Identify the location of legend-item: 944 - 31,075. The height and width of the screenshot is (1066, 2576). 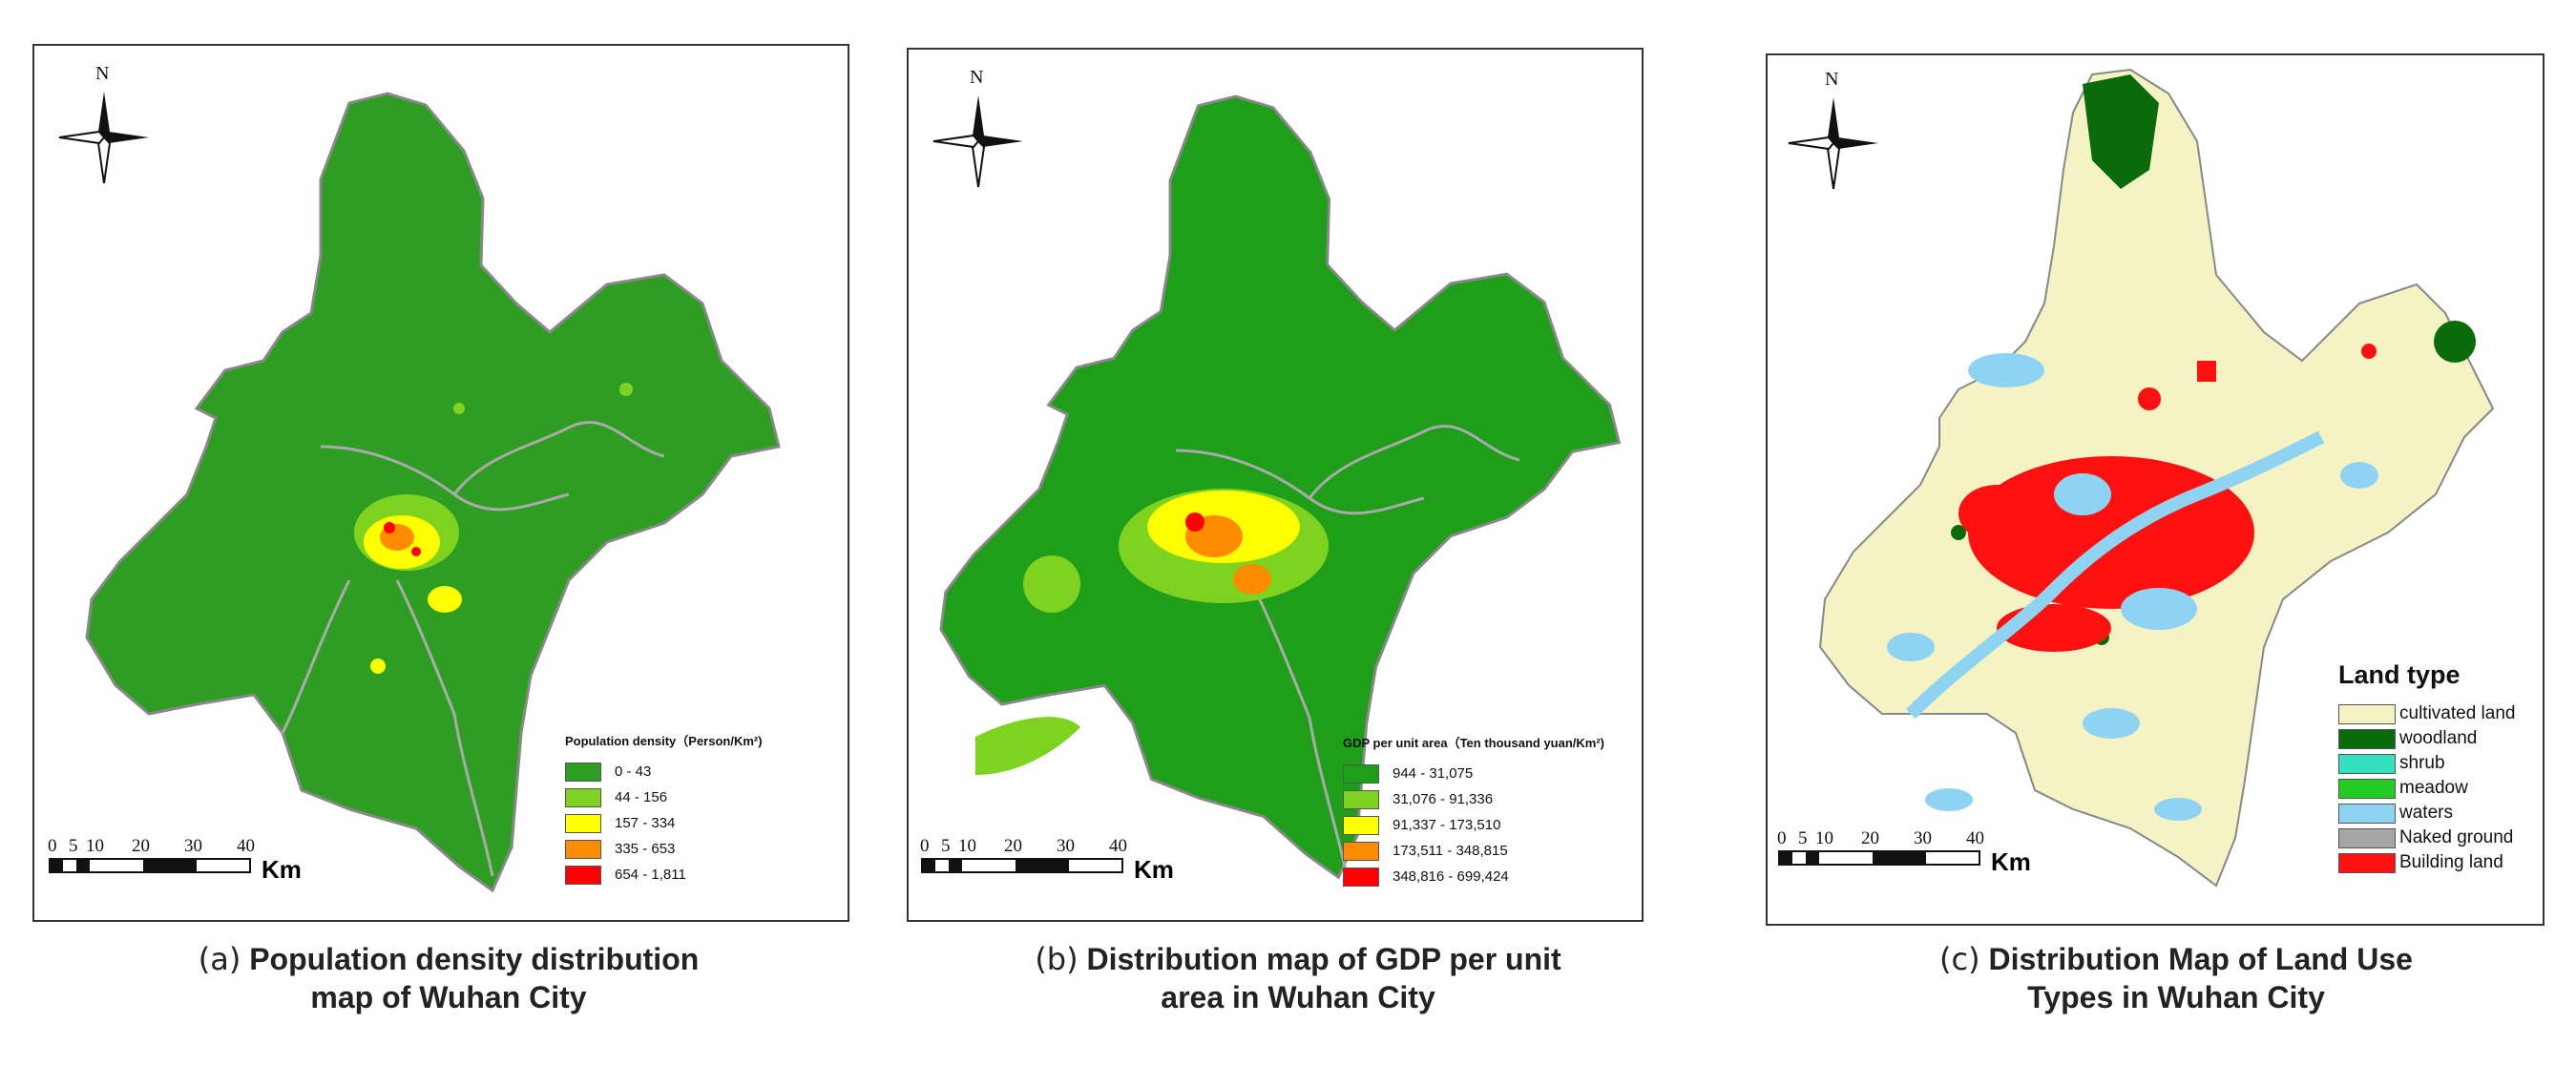
(1473, 773).